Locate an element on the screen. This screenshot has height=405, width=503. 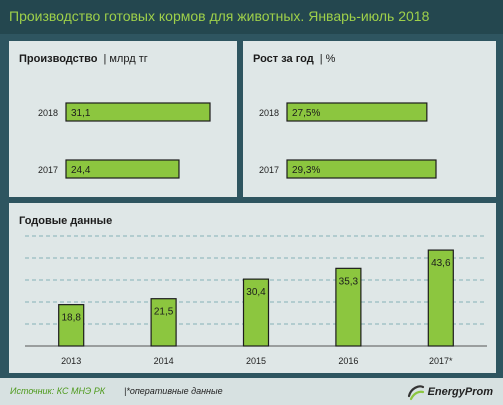
growth-category-label: 2017 is located at coordinates (269, 170).